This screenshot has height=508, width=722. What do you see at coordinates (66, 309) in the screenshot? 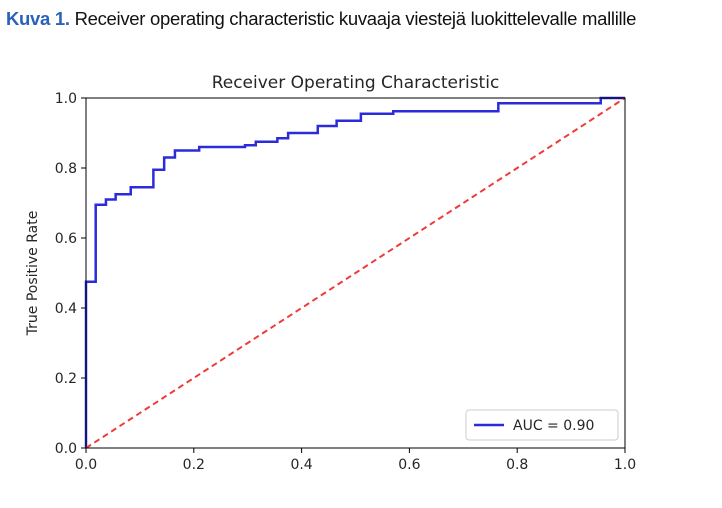
I see `y-tick-label: 0.4` at bounding box center [66, 309].